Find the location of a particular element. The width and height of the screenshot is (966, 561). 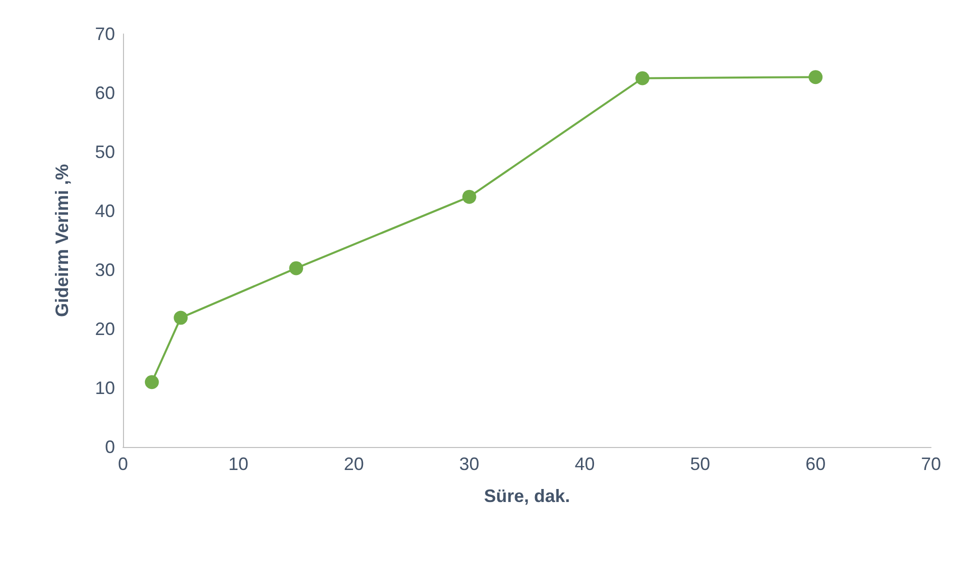

y-axis-title: Gideirm Verimi ,% is located at coordinates (62, 241).